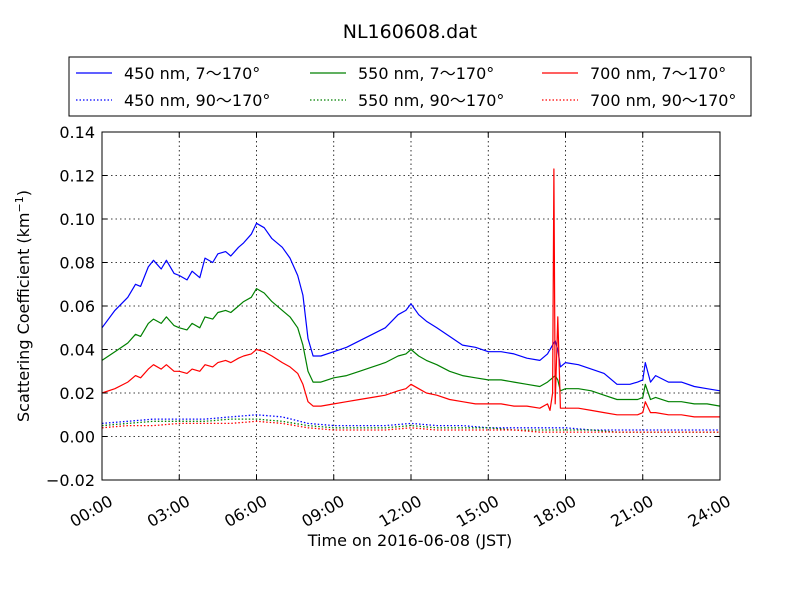 The width and height of the screenshot is (800, 600). What do you see at coordinates (631, 511) in the screenshot?
I see `x-tick-label-7: 21:00` at bounding box center [631, 511].